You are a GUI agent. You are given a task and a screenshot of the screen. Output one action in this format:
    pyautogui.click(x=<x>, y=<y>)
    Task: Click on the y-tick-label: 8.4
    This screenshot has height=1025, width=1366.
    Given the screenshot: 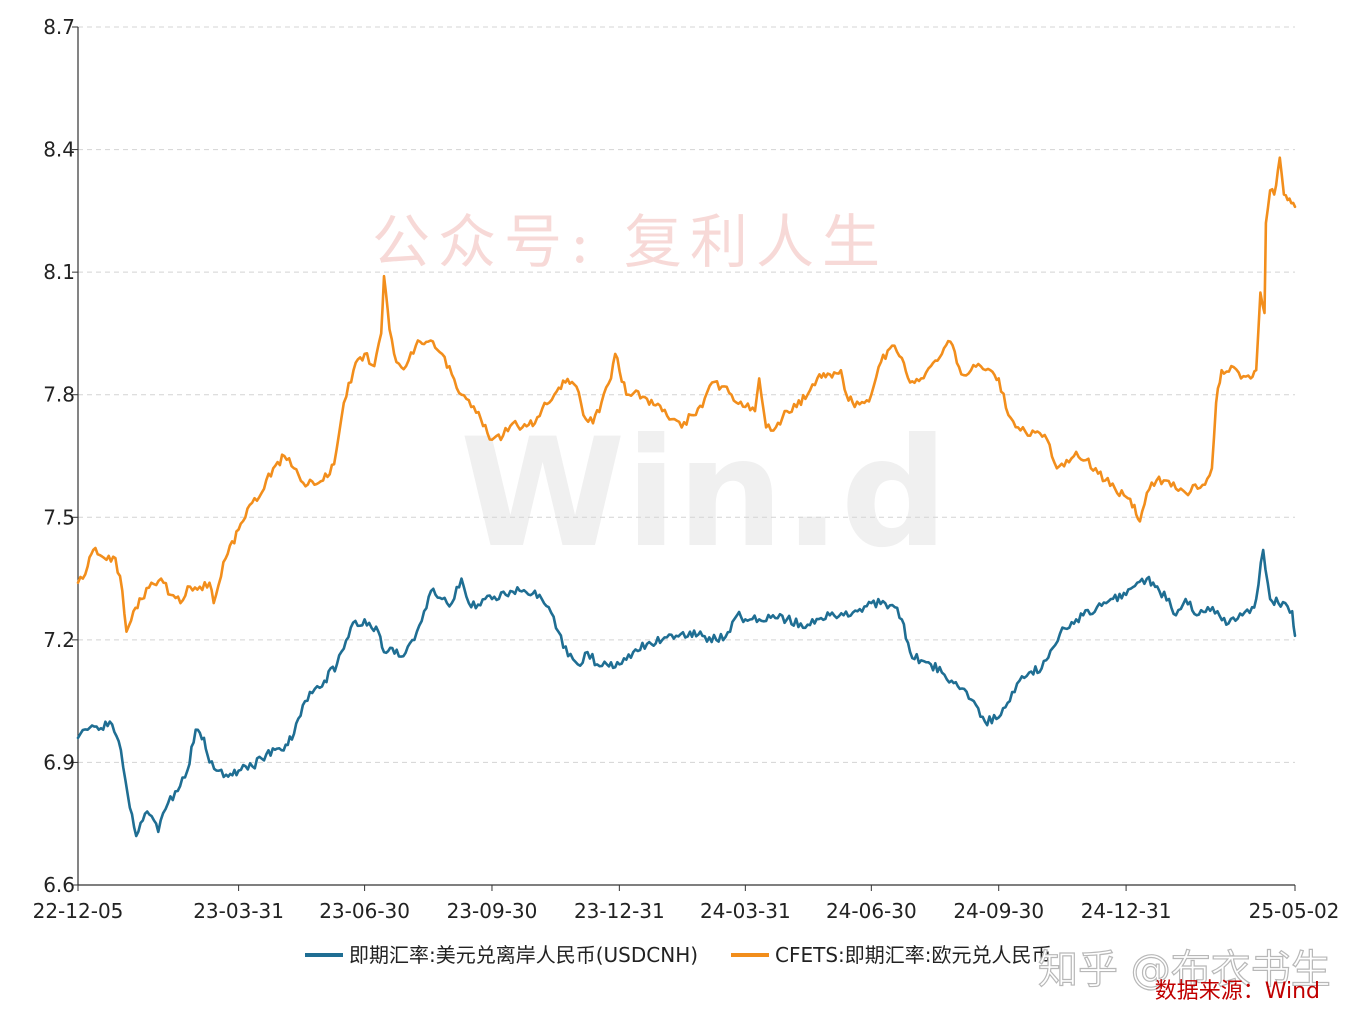 What is the action you would take?
    pyautogui.click(x=59, y=150)
    